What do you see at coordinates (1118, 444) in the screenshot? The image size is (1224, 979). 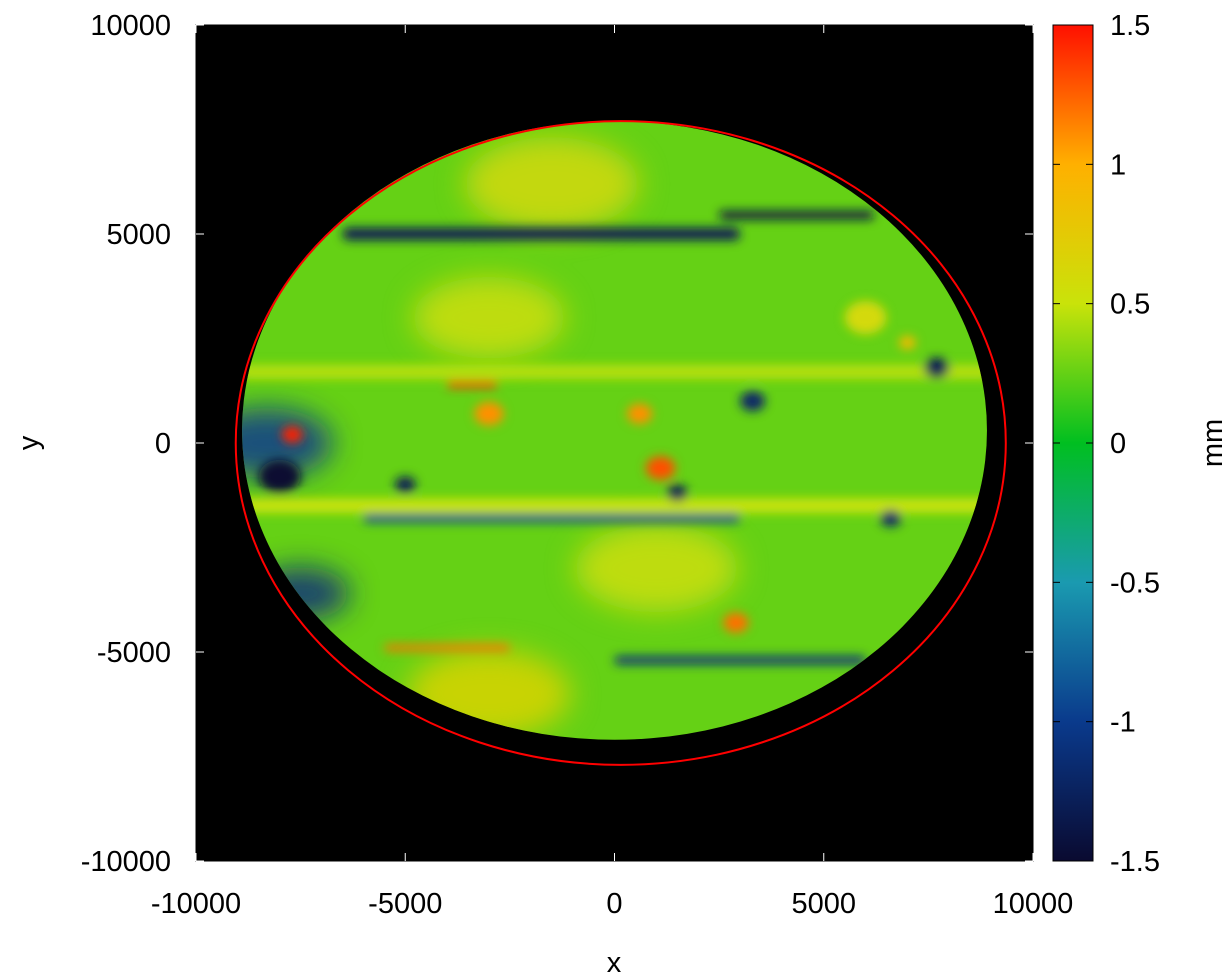 I see `colorbar-tick-label: 0` at bounding box center [1118, 444].